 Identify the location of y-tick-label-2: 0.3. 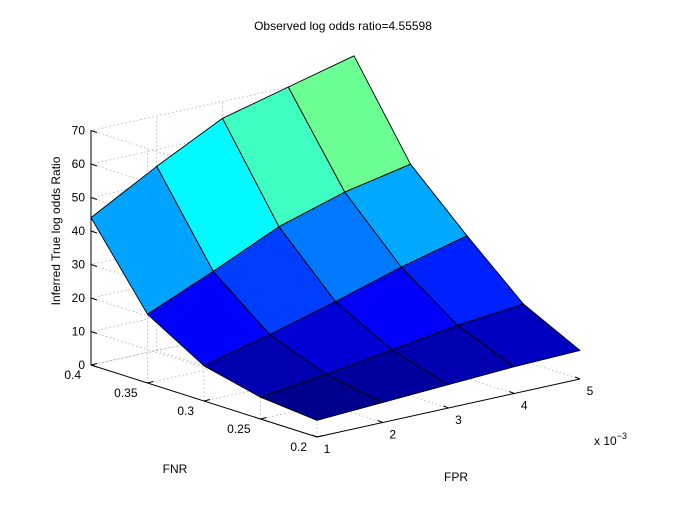
(185, 411).